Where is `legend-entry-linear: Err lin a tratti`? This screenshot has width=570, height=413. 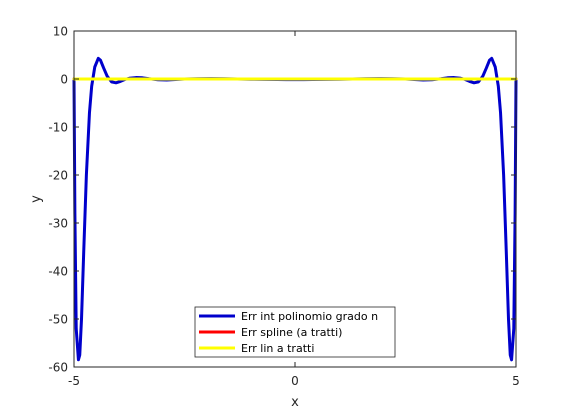
legend-entry-linear: Err lin a tratti is located at coordinates (277, 348).